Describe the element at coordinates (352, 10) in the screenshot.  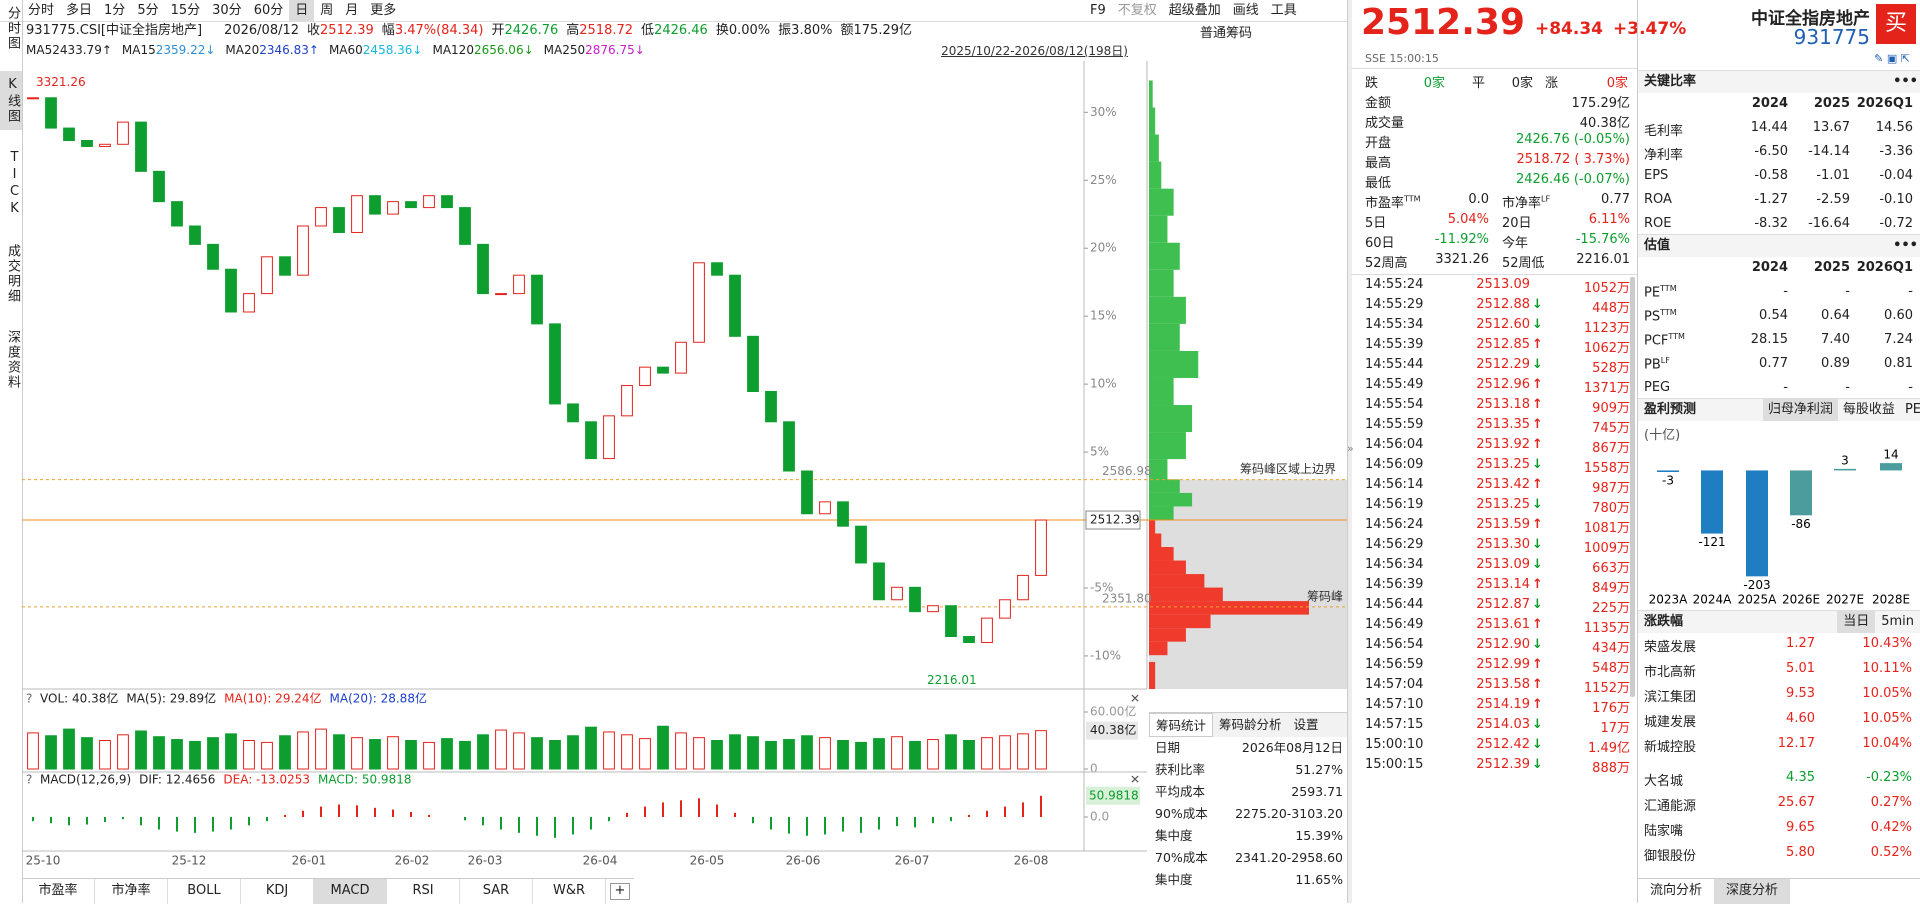
I see `period-tab: 月` at that location.